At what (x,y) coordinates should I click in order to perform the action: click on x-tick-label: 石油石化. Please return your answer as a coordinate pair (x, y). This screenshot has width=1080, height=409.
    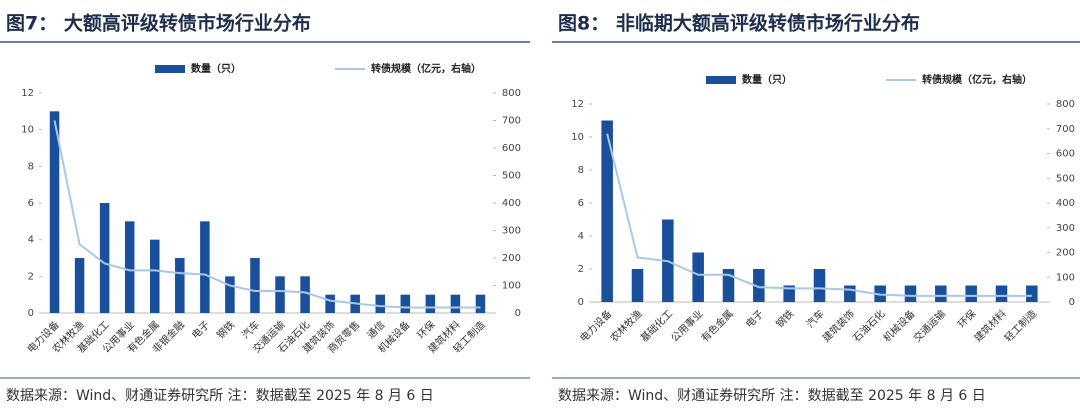
    Looking at the image, I should click on (868, 325).